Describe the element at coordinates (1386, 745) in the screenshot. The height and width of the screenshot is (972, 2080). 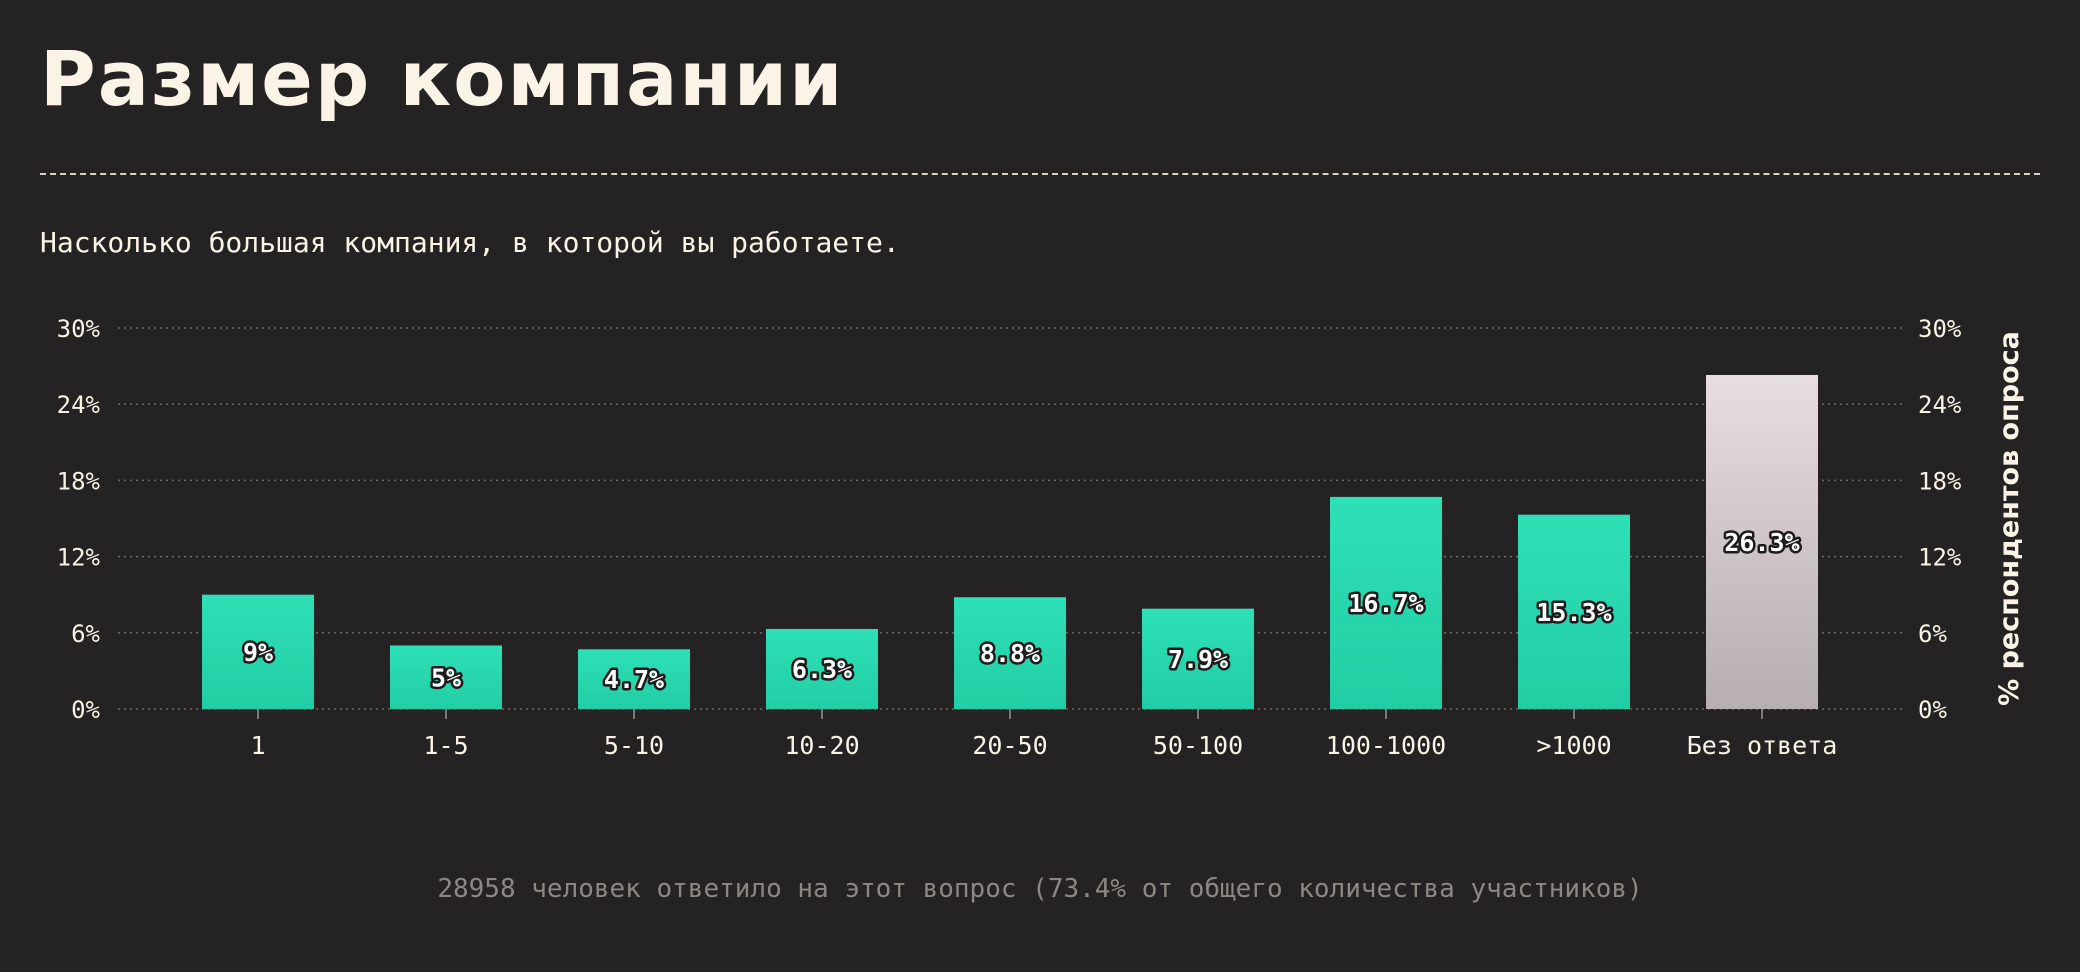
I see `x-tick-label: 100-1000` at that location.